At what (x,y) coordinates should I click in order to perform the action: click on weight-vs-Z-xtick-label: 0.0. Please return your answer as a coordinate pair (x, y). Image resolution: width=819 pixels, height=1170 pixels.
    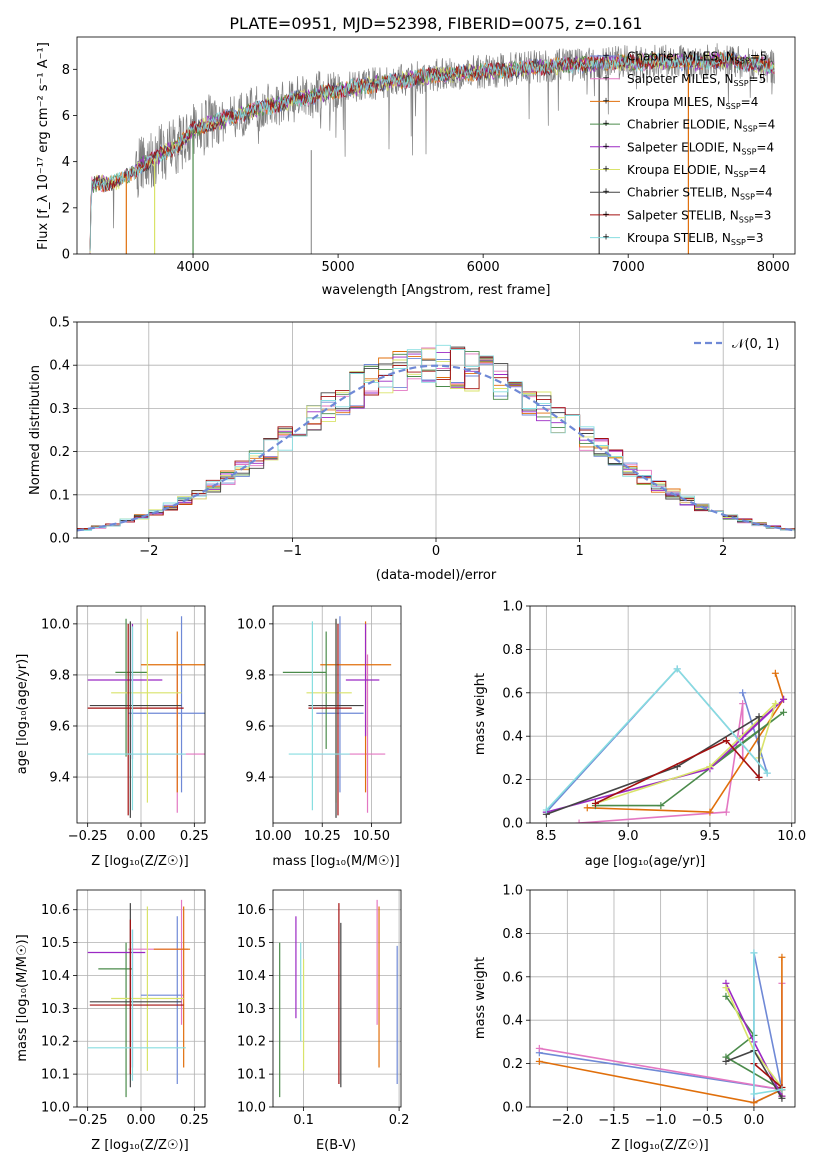
    Looking at the image, I should click on (754, 1120).